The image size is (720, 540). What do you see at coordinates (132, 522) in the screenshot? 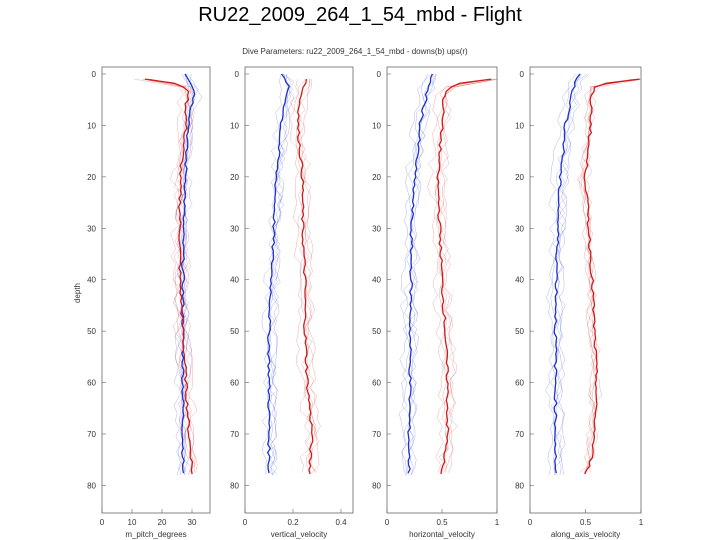
I see `x-tick-label: 10` at bounding box center [132, 522].